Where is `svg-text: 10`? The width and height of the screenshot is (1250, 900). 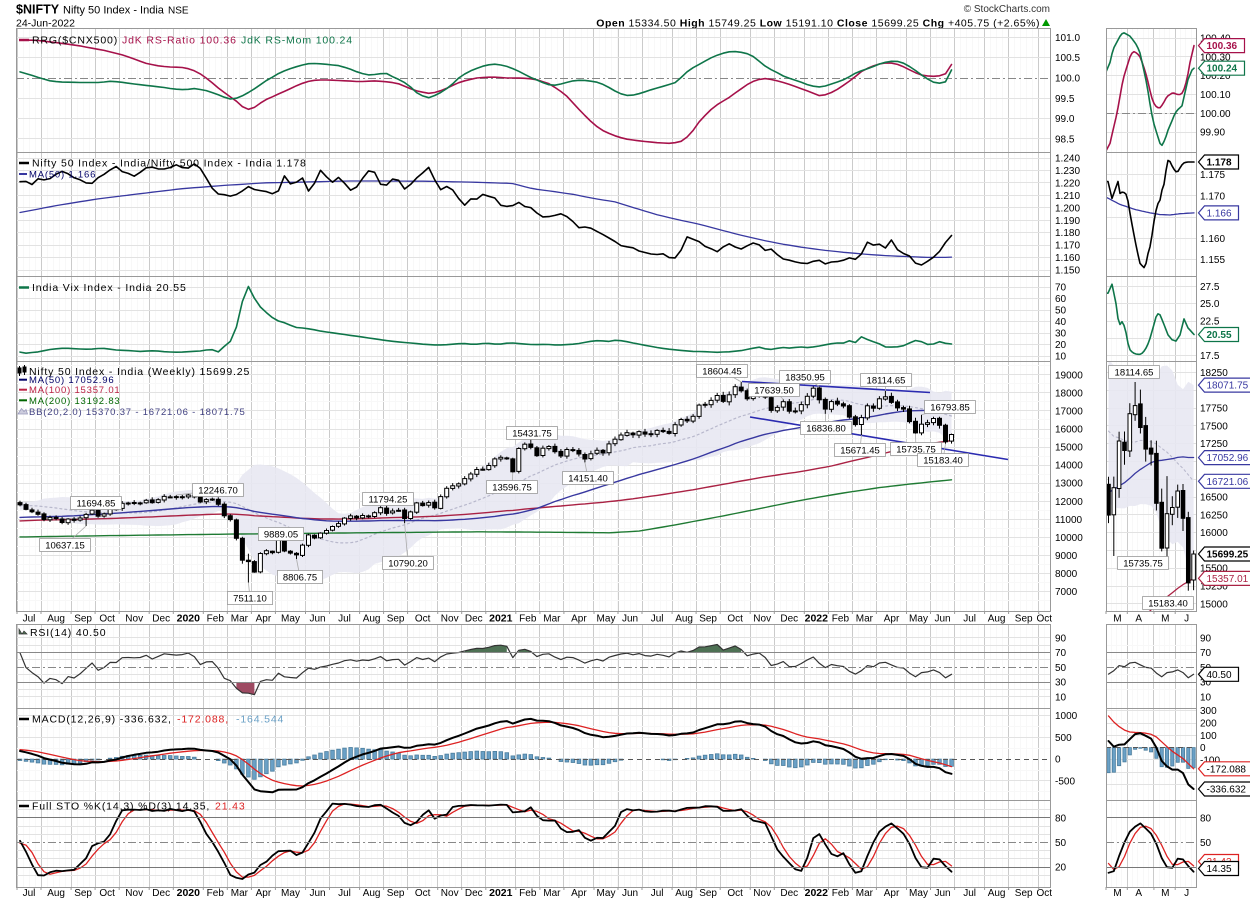
svg-text: 10 is located at coordinates (1061, 697).